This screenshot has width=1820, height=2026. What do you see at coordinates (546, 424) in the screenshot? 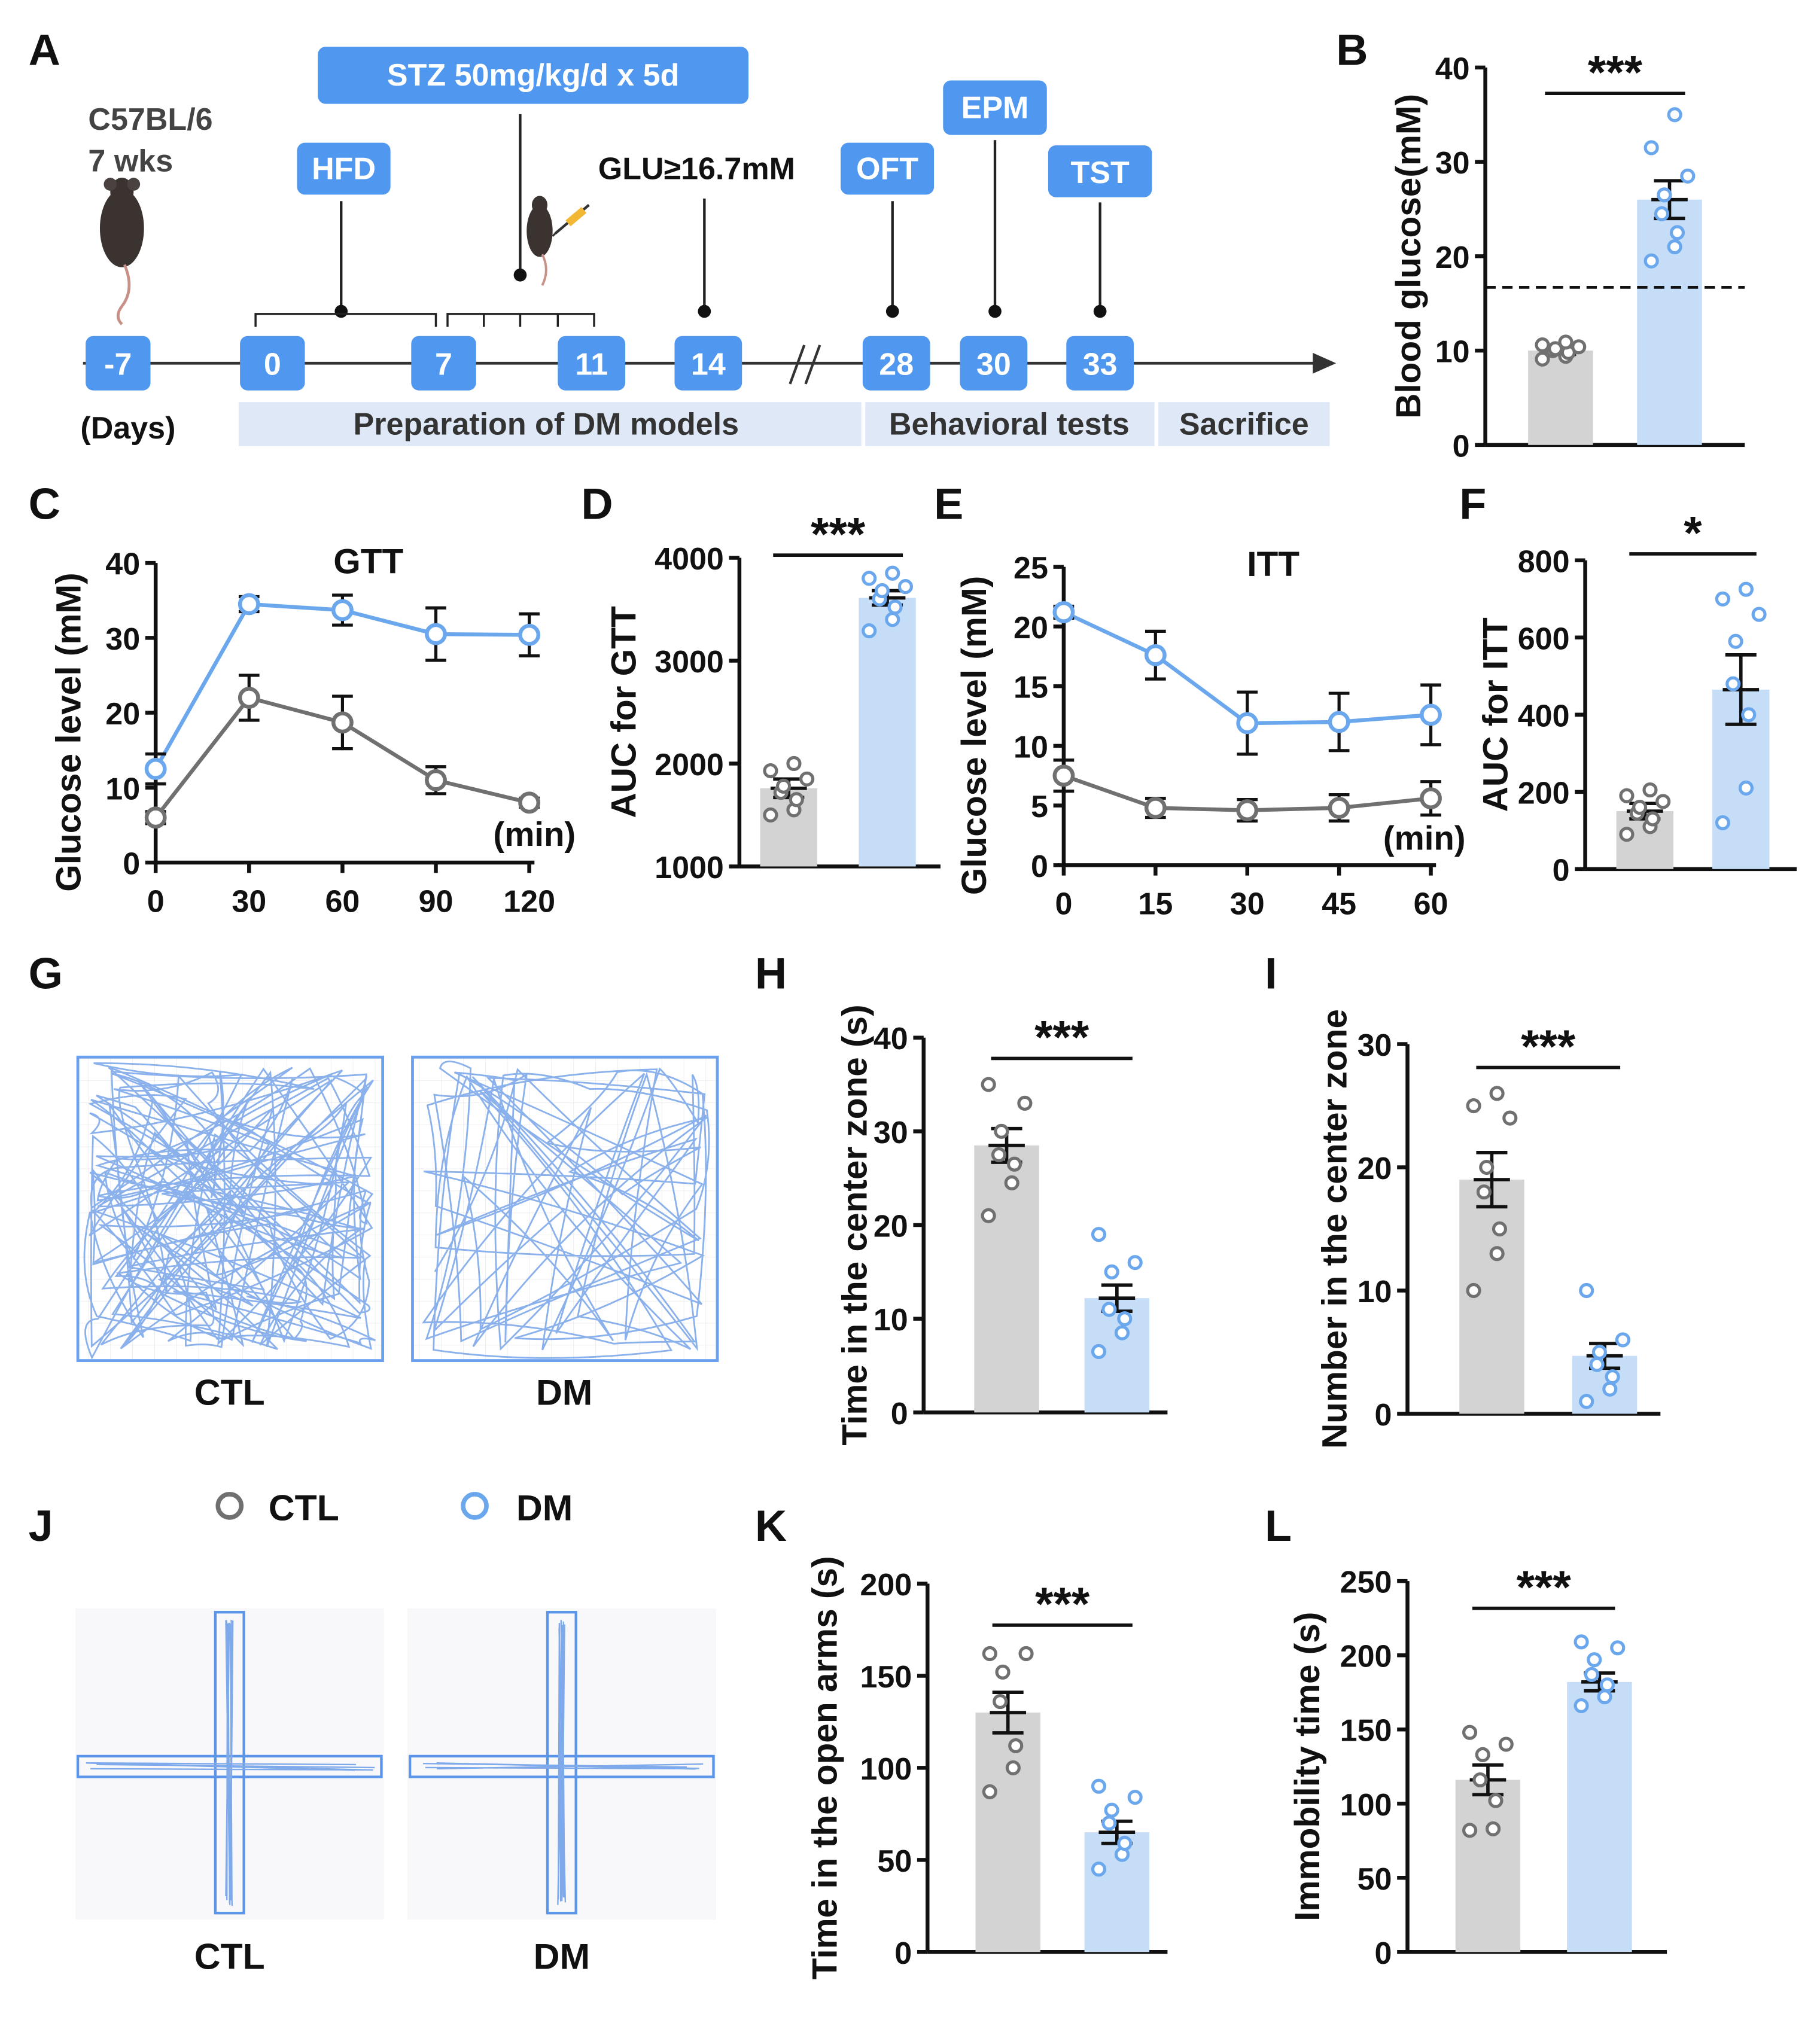
I see `phase-preparation: Preparation of DM models` at bounding box center [546, 424].